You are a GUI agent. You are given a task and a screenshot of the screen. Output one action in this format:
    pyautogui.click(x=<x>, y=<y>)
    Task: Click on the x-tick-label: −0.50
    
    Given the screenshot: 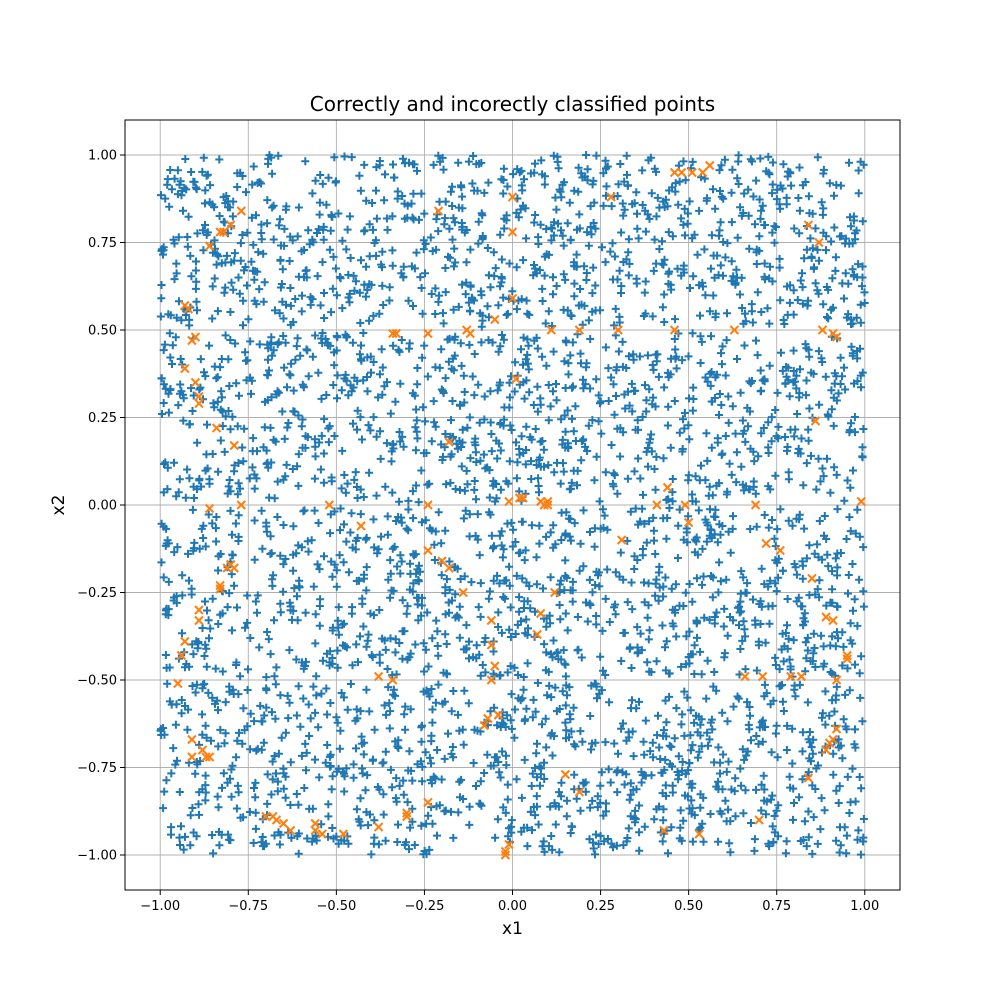 What is the action you would take?
    pyautogui.click(x=336, y=906)
    